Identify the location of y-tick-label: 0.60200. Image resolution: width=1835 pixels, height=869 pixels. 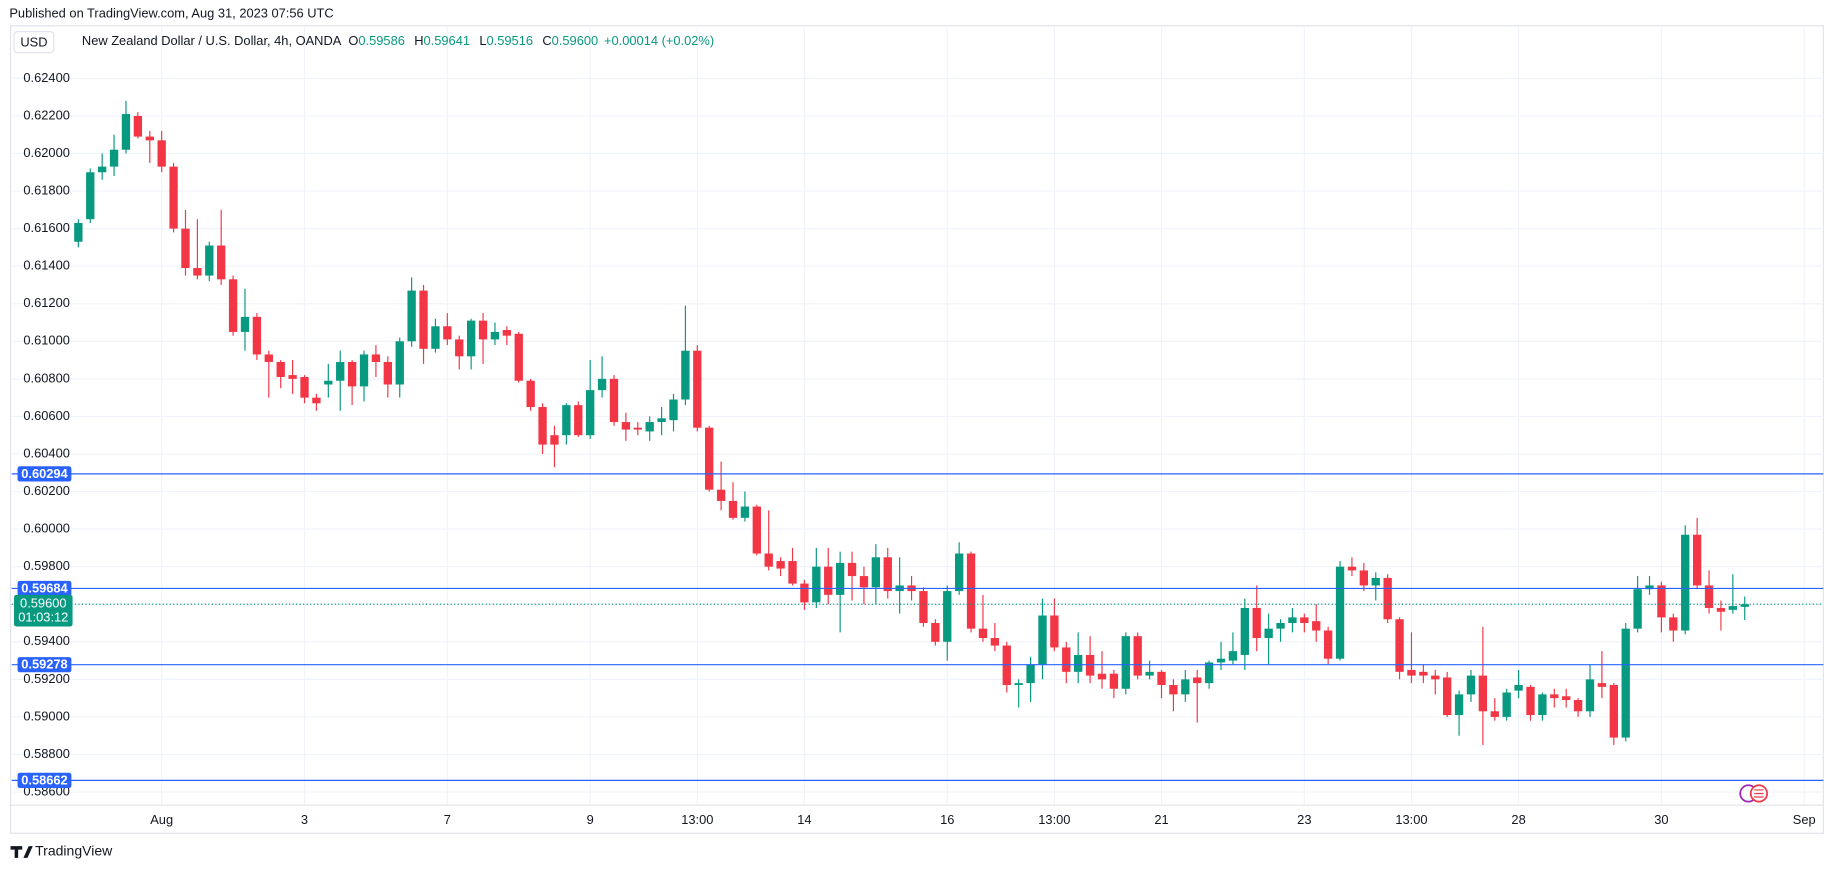
(46, 490).